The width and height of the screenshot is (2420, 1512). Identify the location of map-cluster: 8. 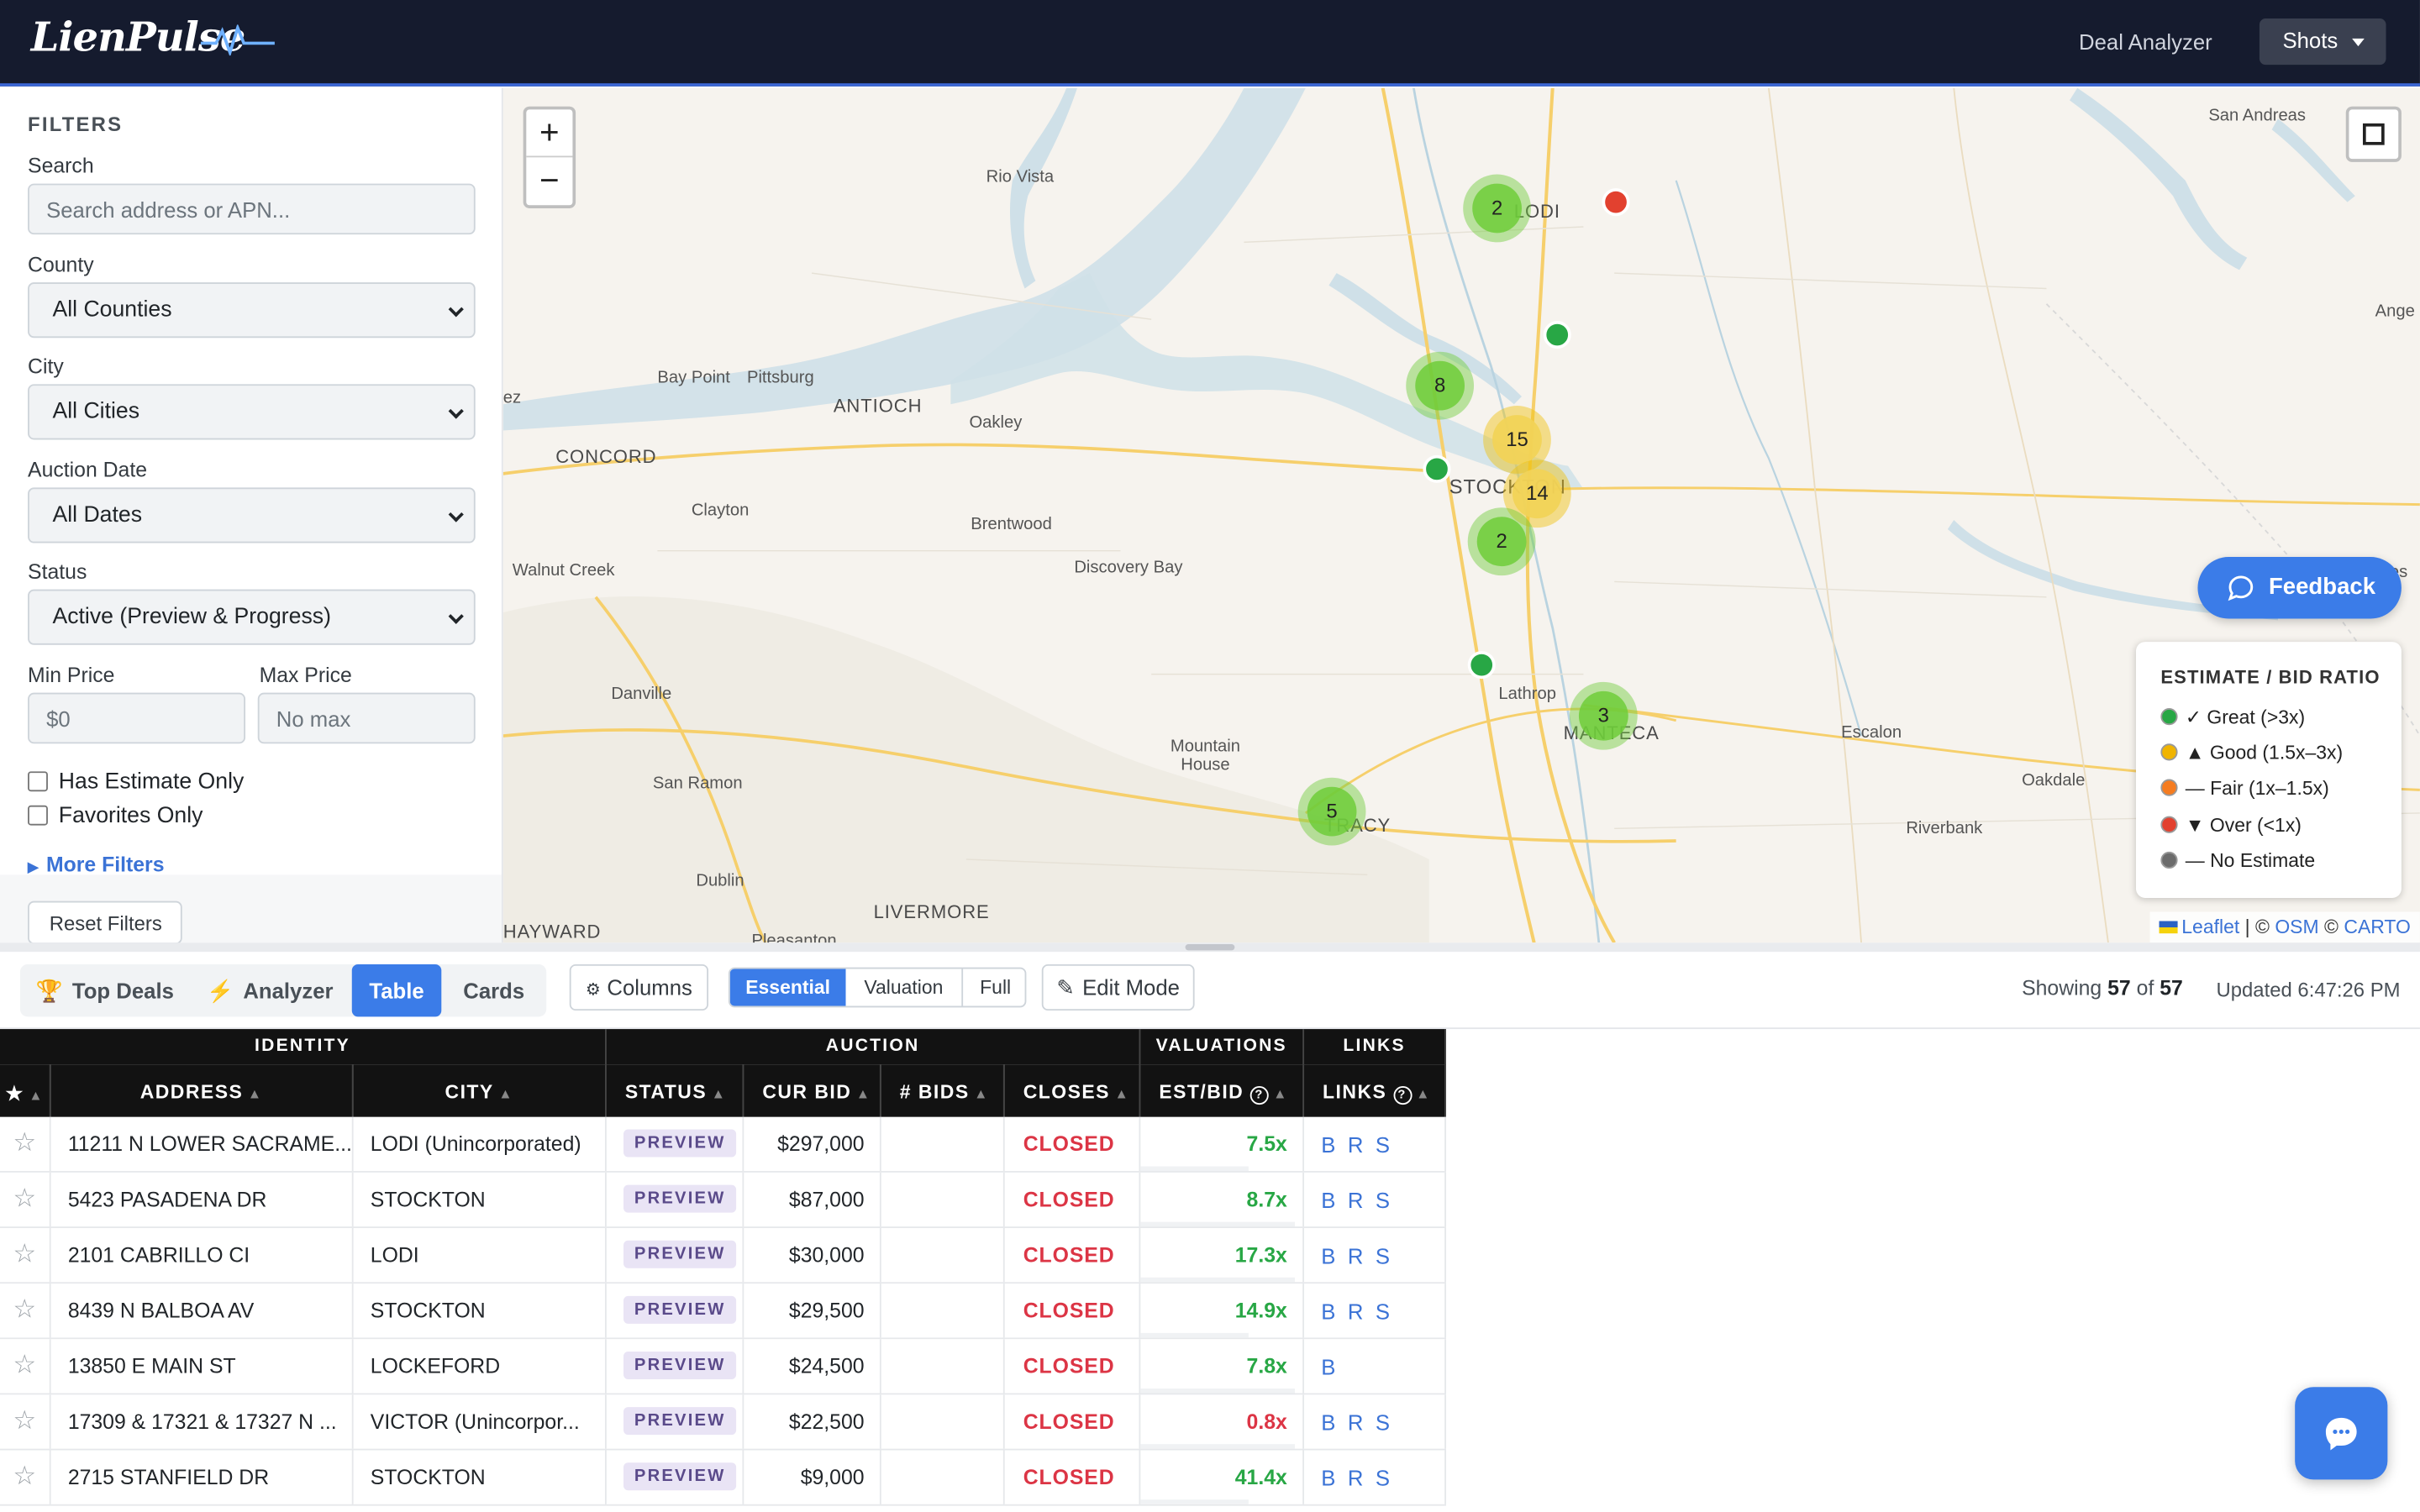
(1440, 385).